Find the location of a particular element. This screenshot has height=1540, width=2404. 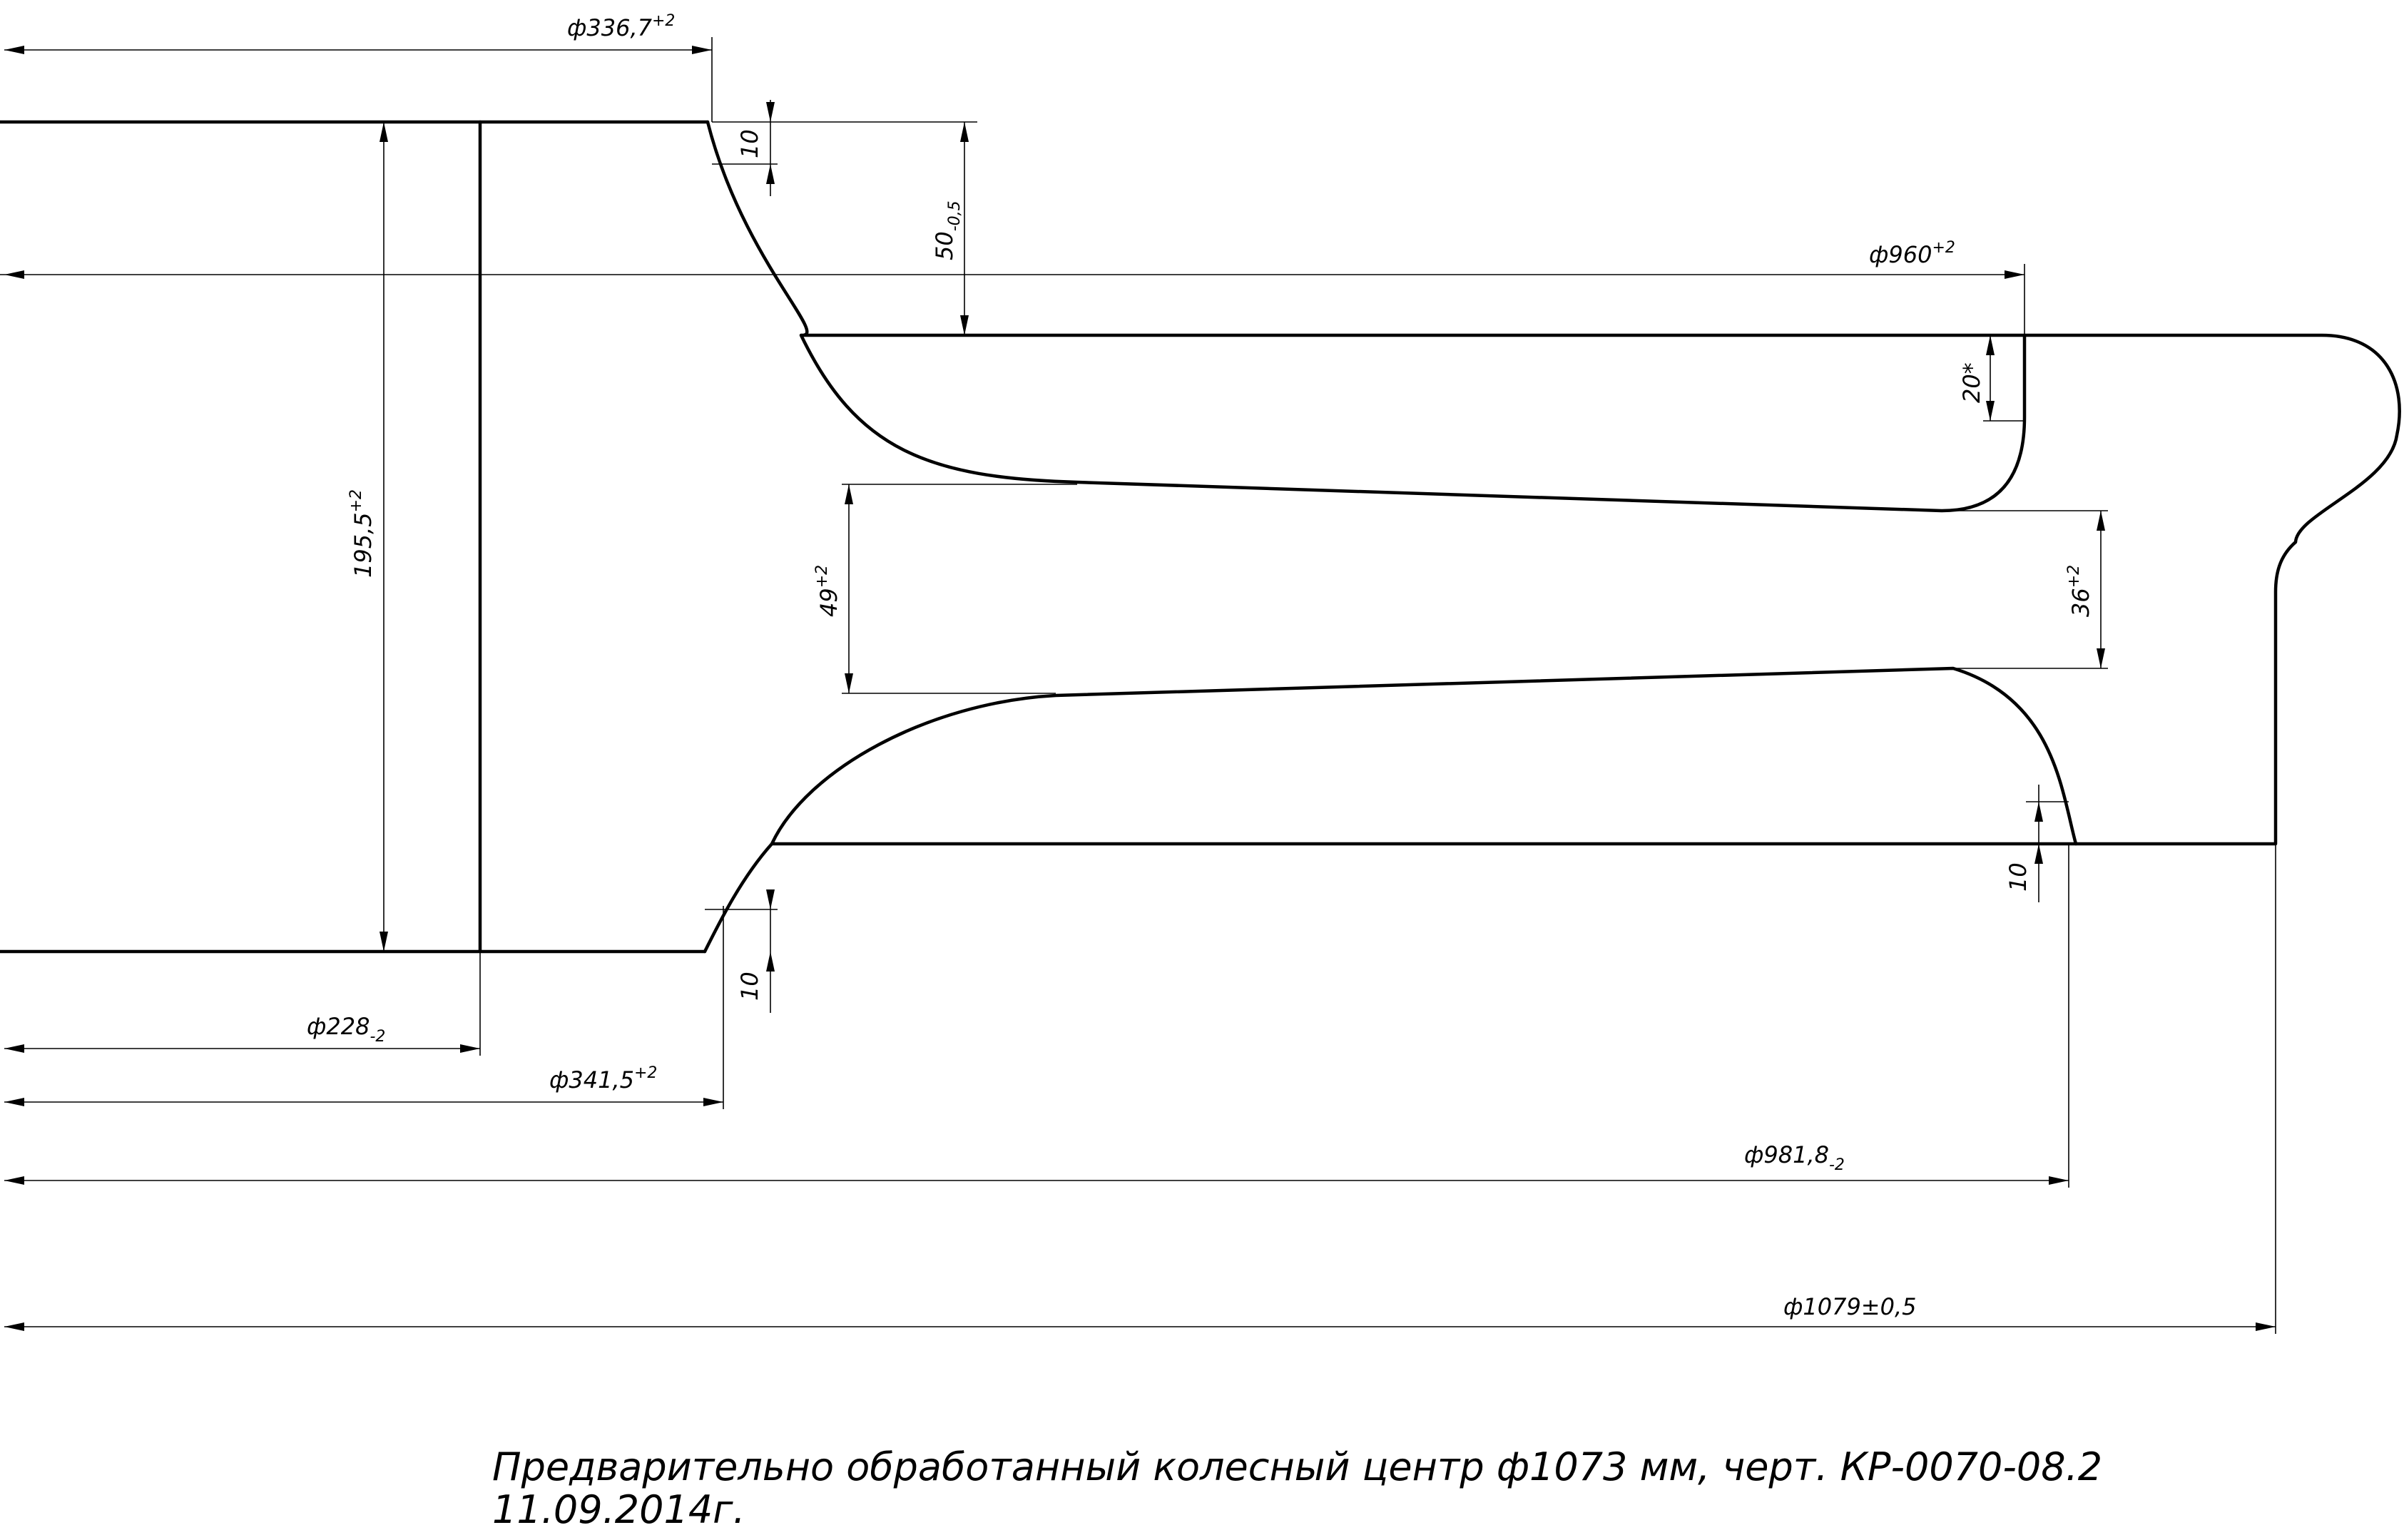

dim-label-10-bottom: 10 is located at coordinates (750, 987).